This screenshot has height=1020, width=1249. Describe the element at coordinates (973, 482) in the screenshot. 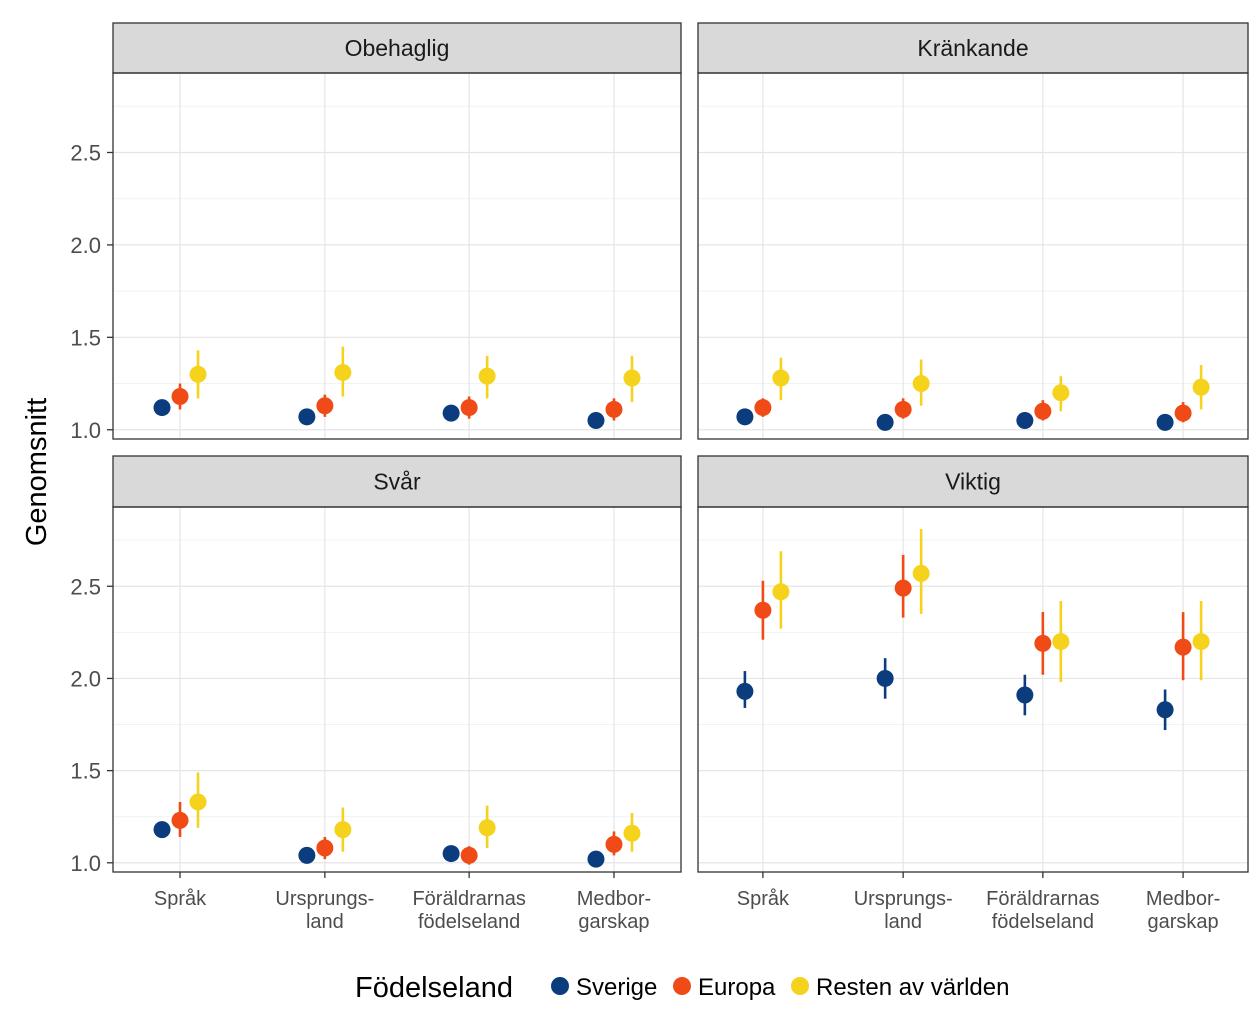

I see `facet-title: Viktig` at that location.